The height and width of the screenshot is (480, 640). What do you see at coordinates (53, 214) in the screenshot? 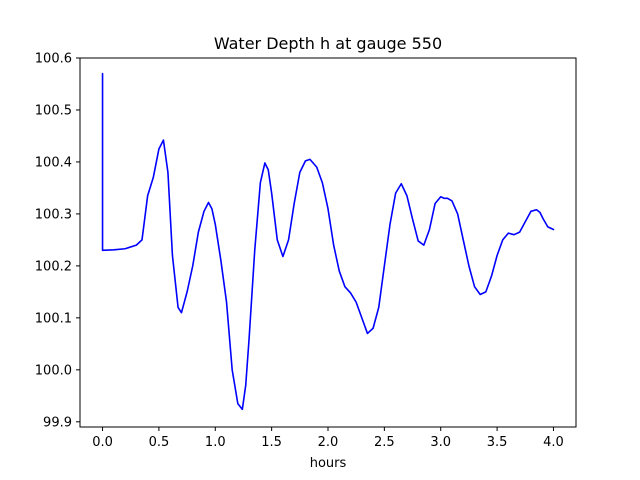
I see `y-tick-label: 100.3` at bounding box center [53, 214].